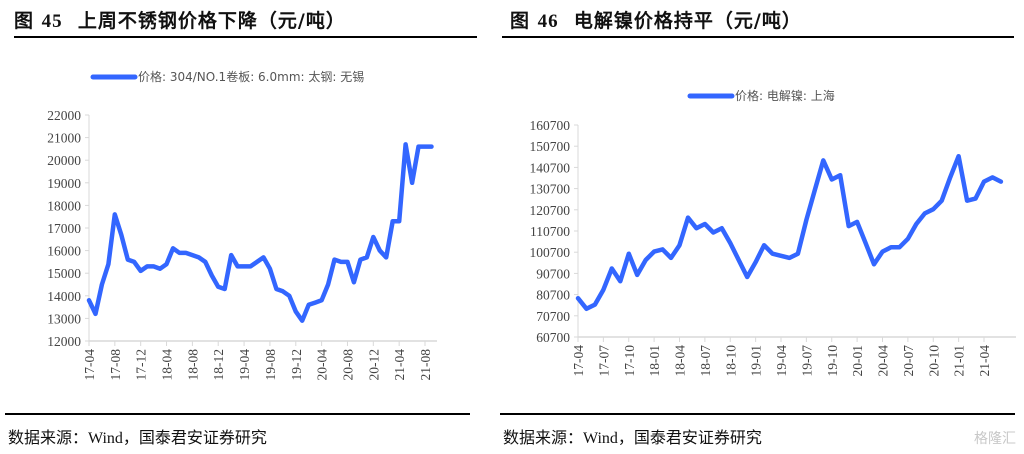  I want to click on y-tick-label: 22000, so click(64, 115).